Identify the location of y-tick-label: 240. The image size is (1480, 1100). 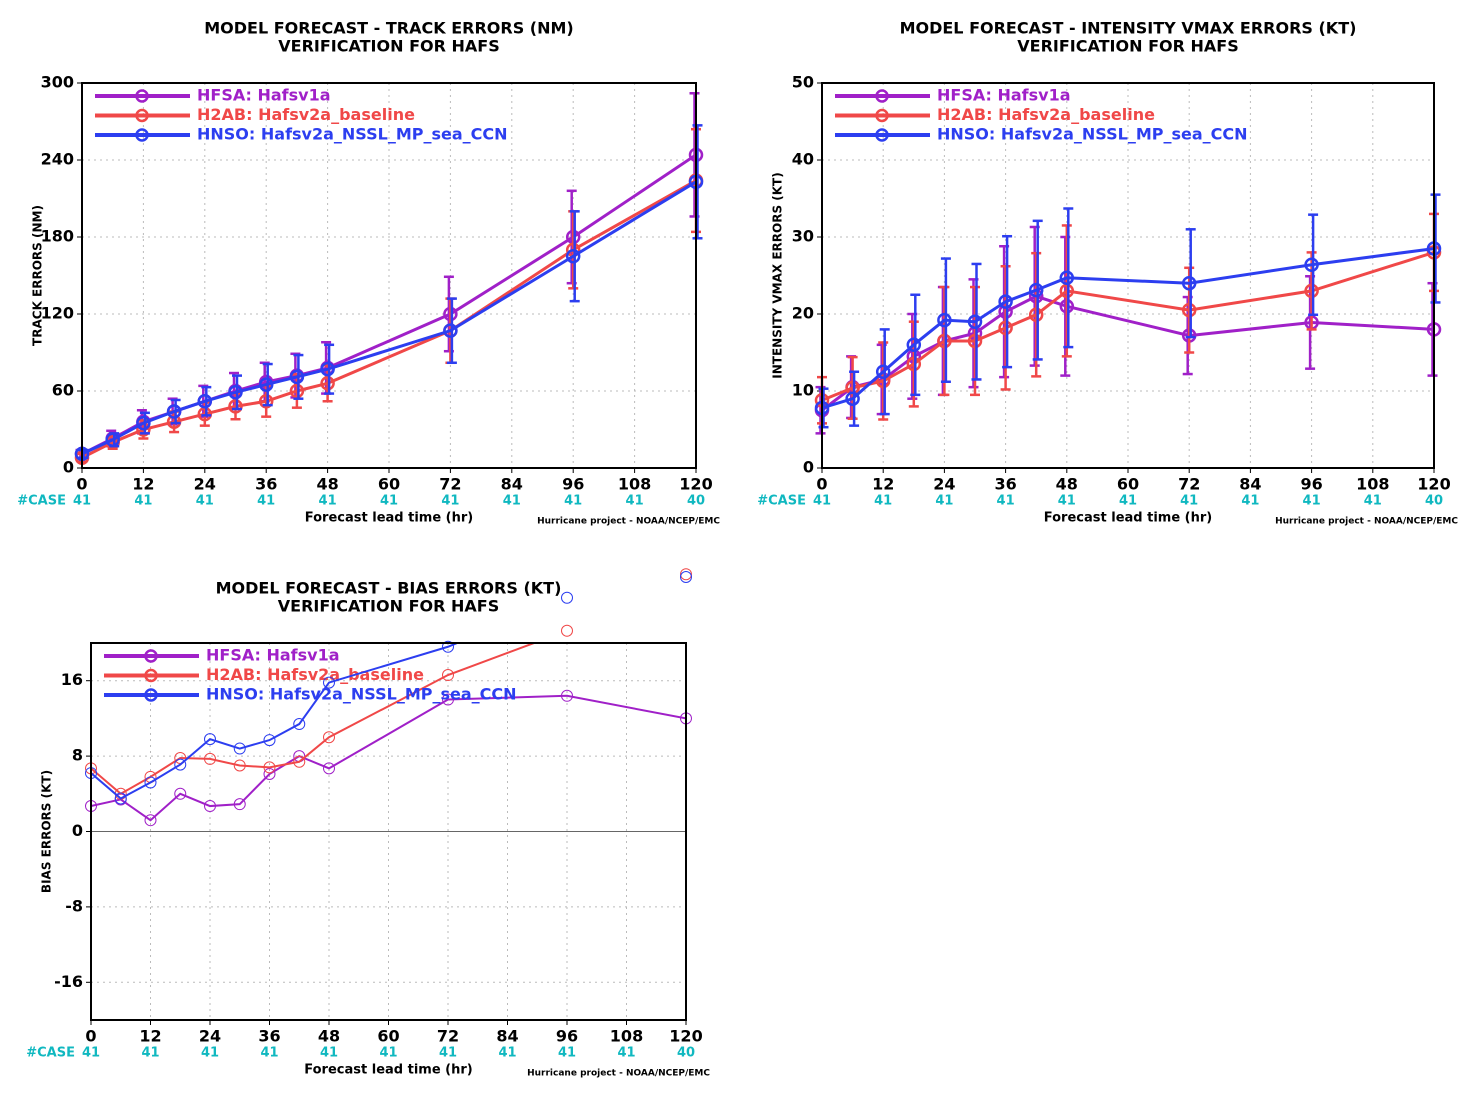
(57, 159).